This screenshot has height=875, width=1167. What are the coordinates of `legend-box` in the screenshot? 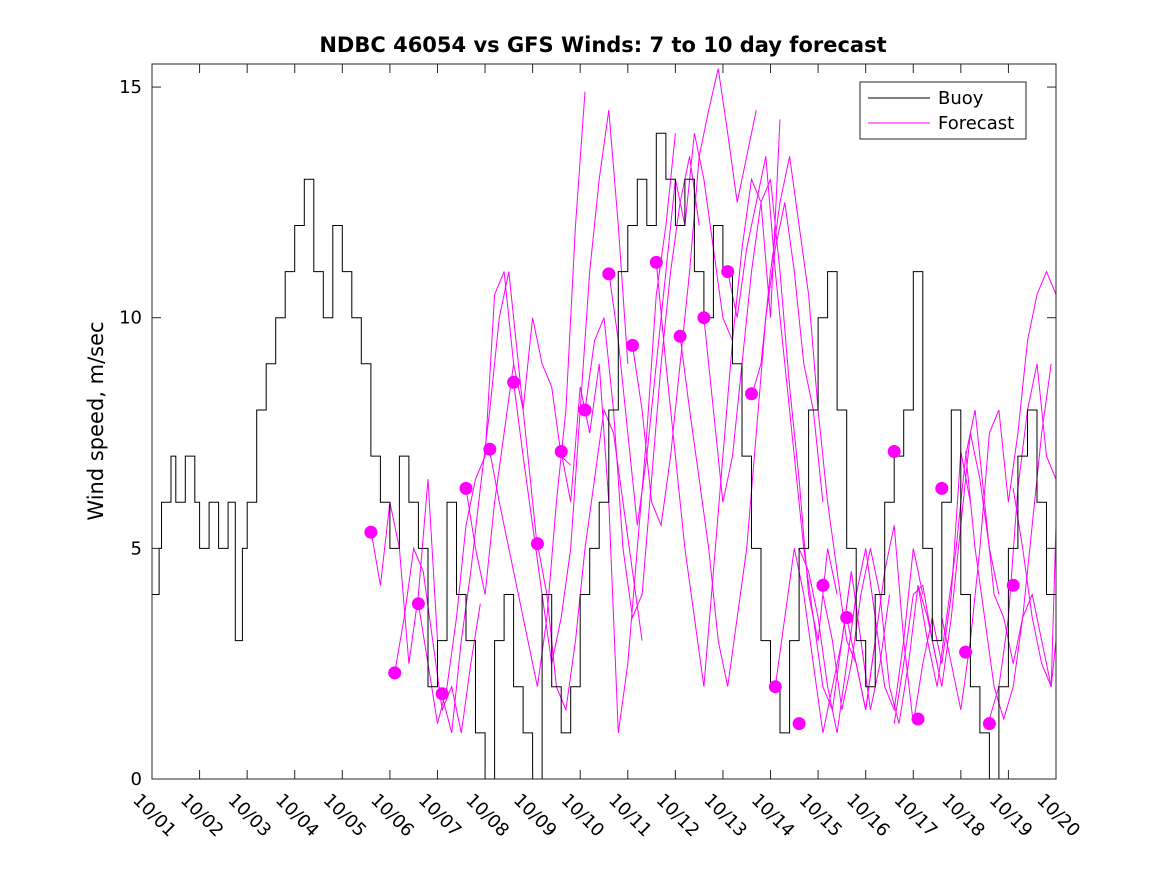 It's located at (943, 110).